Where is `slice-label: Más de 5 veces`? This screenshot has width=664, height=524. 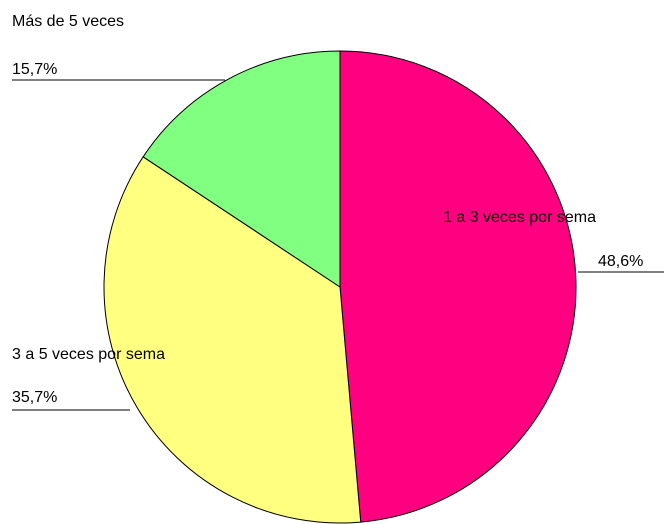 slice-label: Más de 5 veces is located at coordinates (68, 21).